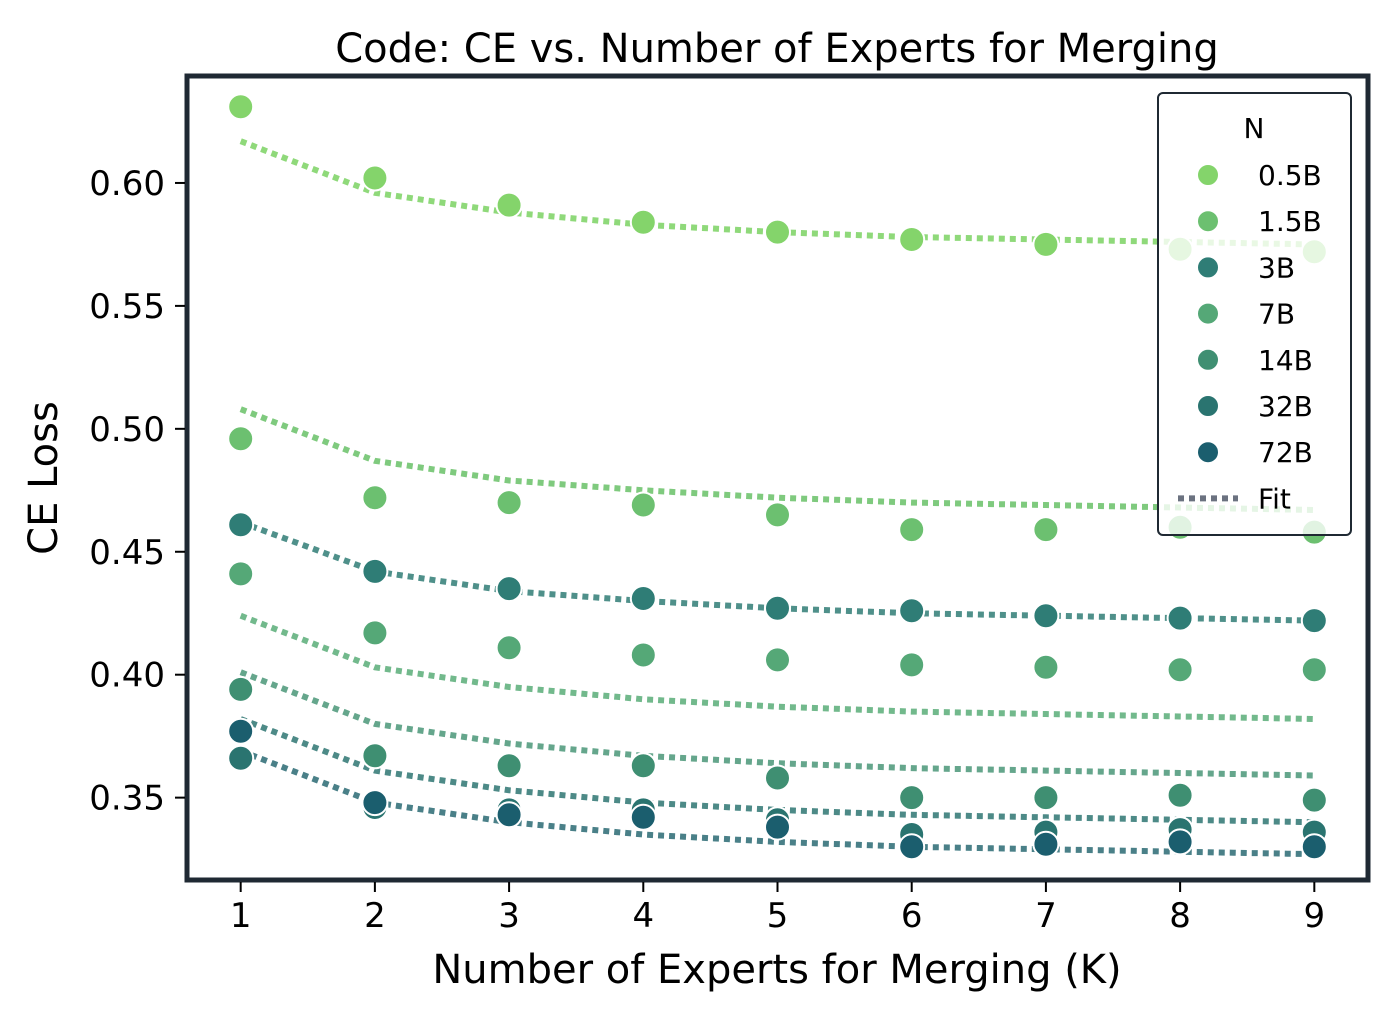  I want to click on x-tick-label: 2, so click(375, 916).